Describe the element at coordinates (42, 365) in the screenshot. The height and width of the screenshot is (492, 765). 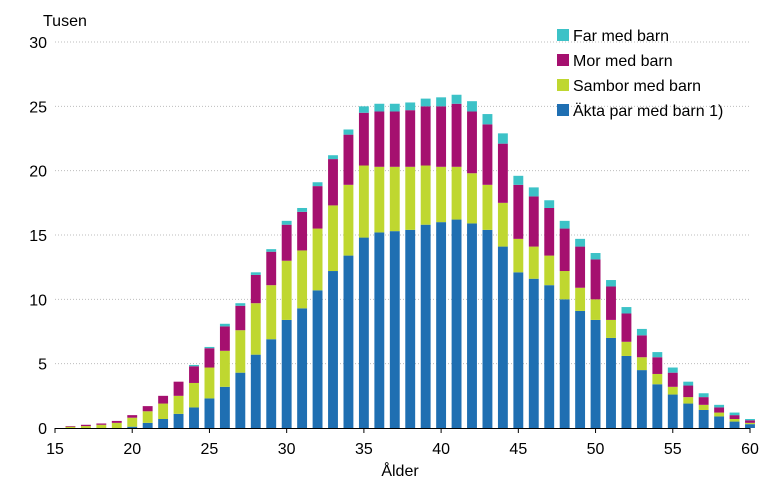
I see `y-tick-label: 5` at that location.